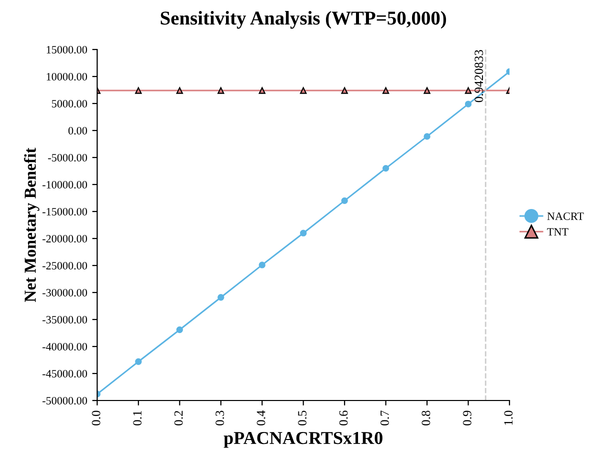 This screenshot has height=450, width=589. Describe the element at coordinates (68, 158) in the screenshot. I see `y-tick-label: -5000.00` at that location.